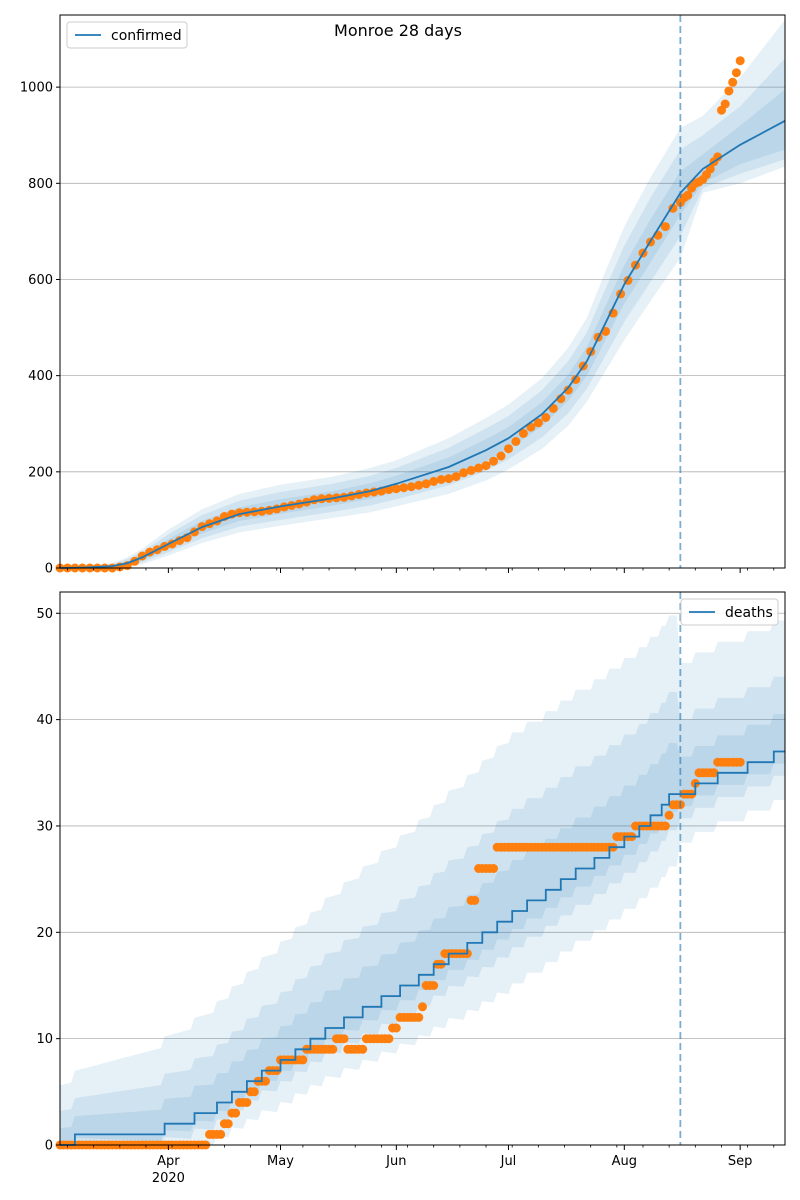 This screenshot has width=800, height=1200. Describe the element at coordinates (44, 720) in the screenshot. I see `y-tick-label: 40` at that location.